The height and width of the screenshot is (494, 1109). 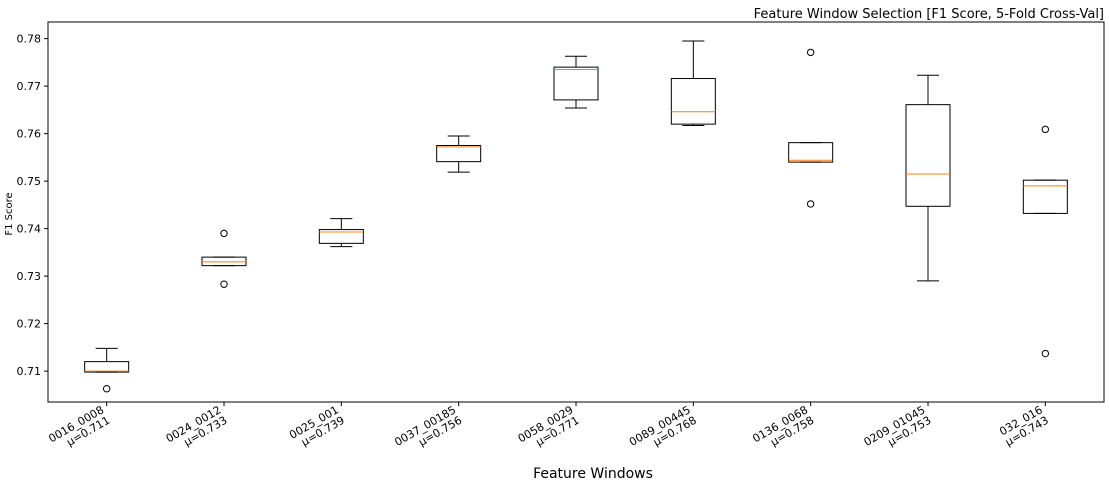 What do you see at coordinates (29, 324) in the screenshot?
I see `y-tick-label: 0.72` at bounding box center [29, 324].